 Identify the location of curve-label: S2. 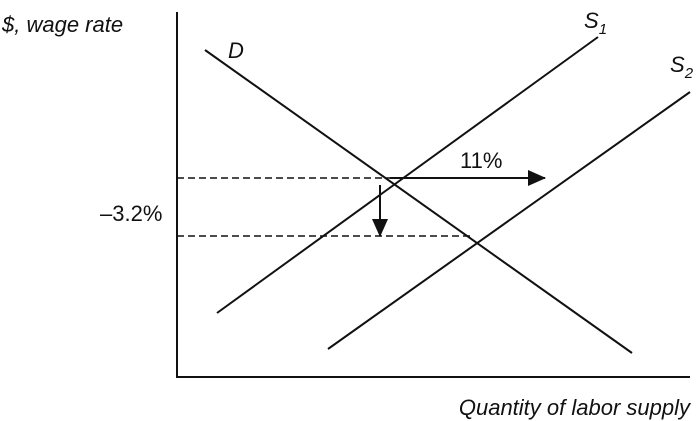
(682, 67).